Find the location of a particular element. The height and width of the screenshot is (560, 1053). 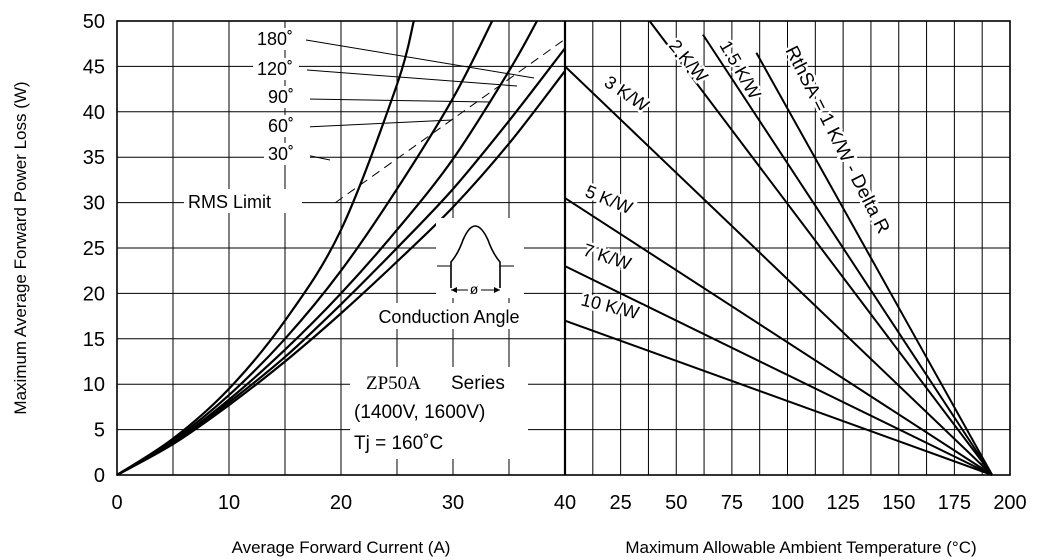

half-wave-shape is located at coordinates (475, 256).